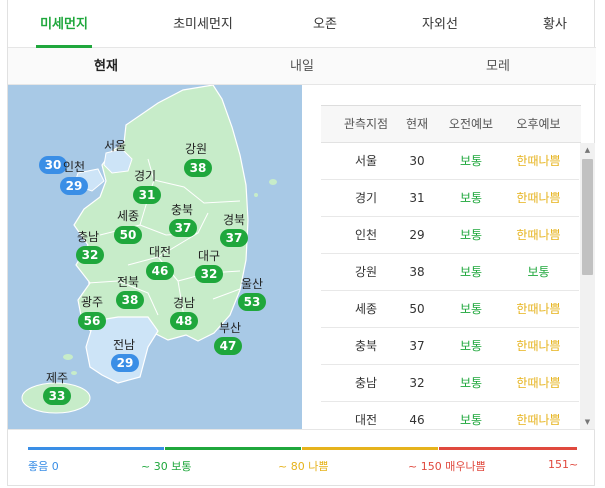 This screenshot has width=605, height=488. What do you see at coordinates (417, 272) in the screenshot?
I see `current-value: 38` at bounding box center [417, 272].